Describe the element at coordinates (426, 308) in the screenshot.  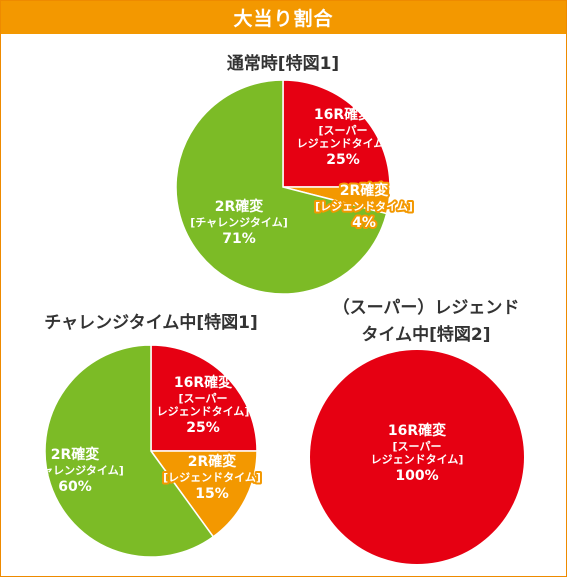
I see `chart-title-legend-1: （スーパー）レジェンド` at that location.